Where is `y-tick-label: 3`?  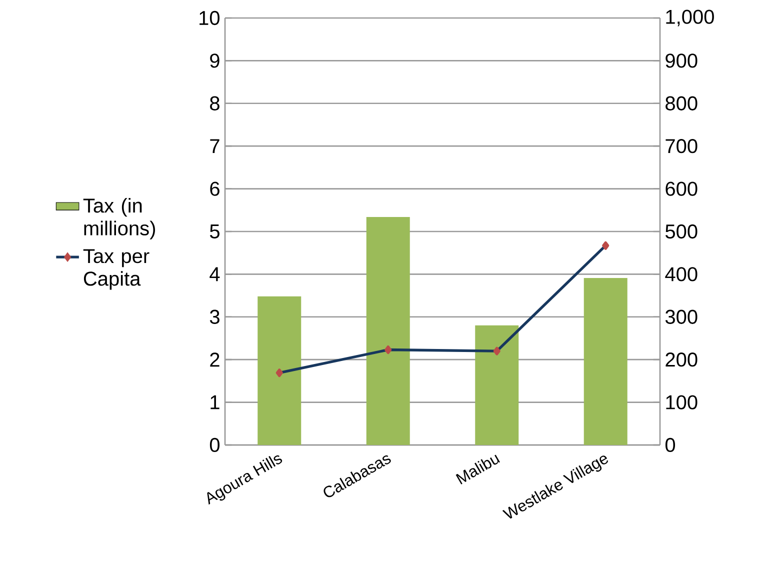 y-tick-label: 3 is located at coordinates (215, 317).